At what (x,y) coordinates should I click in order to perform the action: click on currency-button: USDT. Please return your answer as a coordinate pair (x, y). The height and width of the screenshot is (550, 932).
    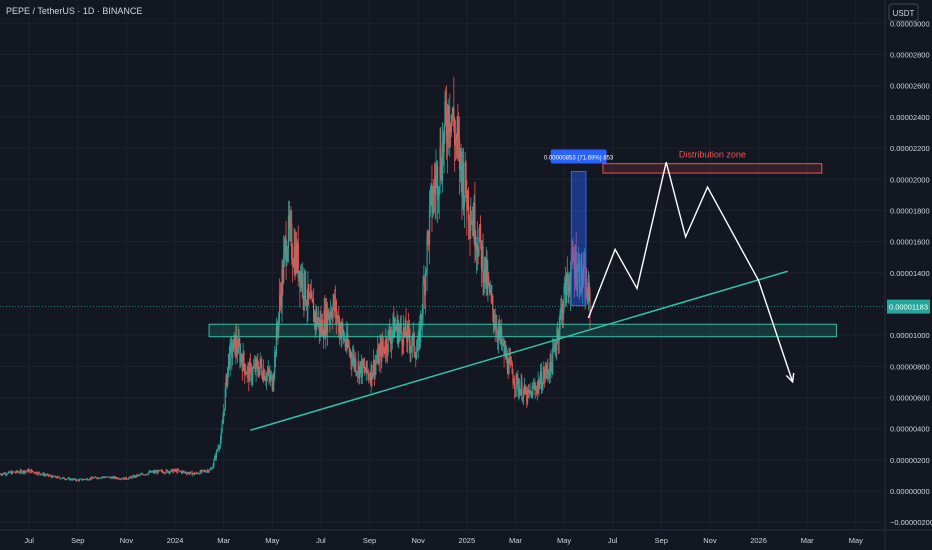
    Looking at the image, I should click on (903, 12).